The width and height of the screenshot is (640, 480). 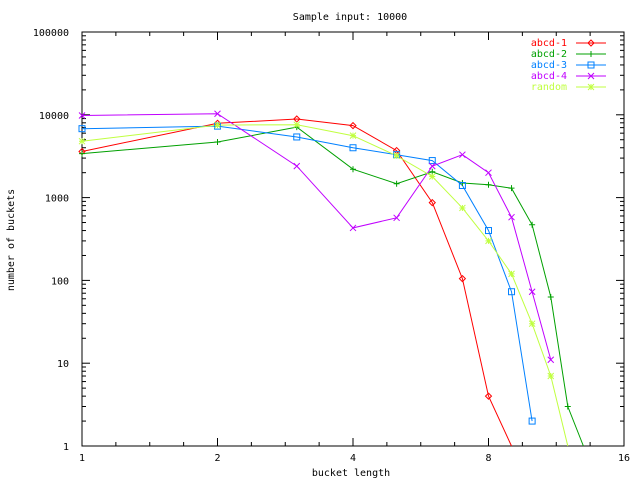 What do you see at coordinates (350, 17) in the screenshot?
I see `chart-title: Sample input: 10000` at bounding box center [350, 17].